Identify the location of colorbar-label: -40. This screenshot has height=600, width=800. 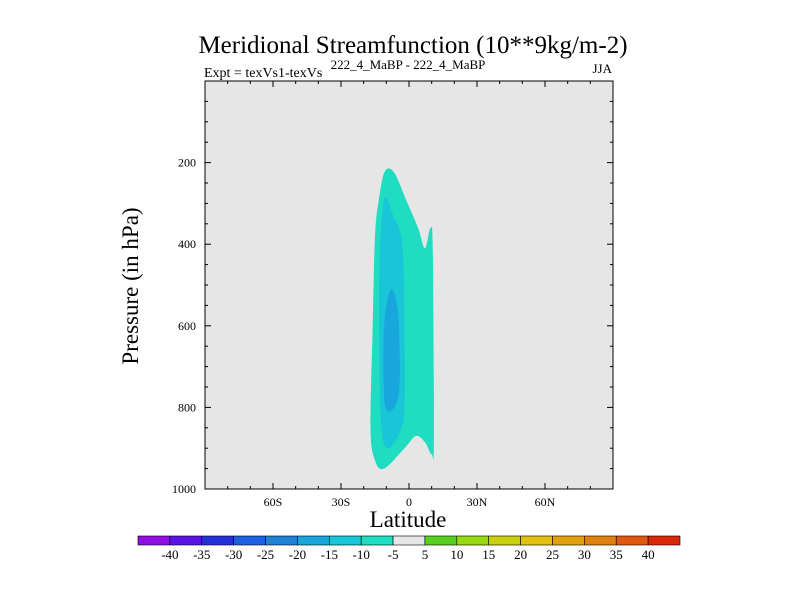
(169, 554).